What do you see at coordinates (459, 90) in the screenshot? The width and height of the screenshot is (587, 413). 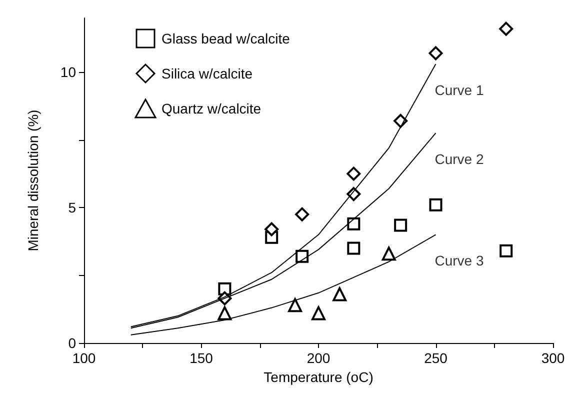 I see `annotation: Curve 1` at bounding box center [459, 90].